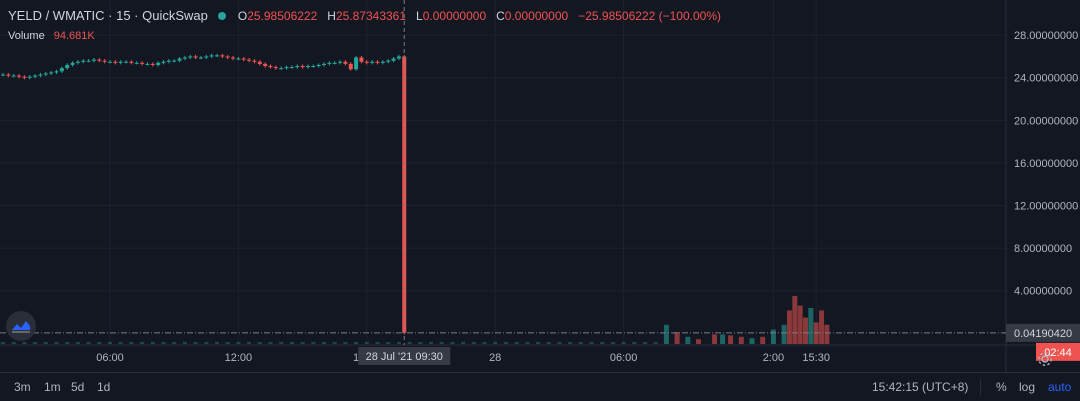  Describe the element at coordinates (104, 387) in the screenshot. I see `timeframe-1d-button: 1d` at that location.